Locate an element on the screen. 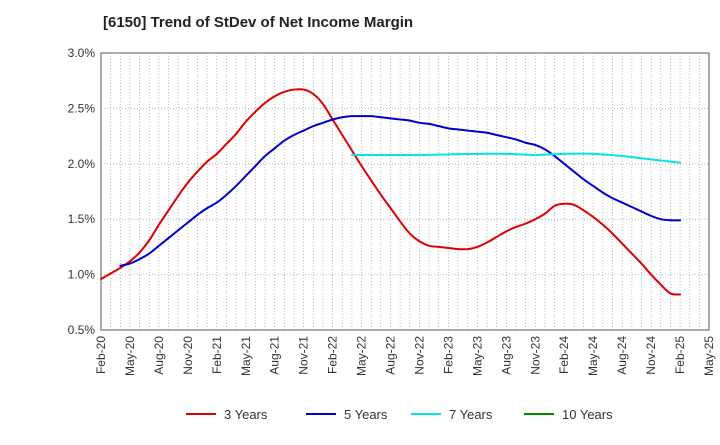 This screenshot has width=720, height=445. x-tick-label: Aug-23 is located at coordinates (506, 355).